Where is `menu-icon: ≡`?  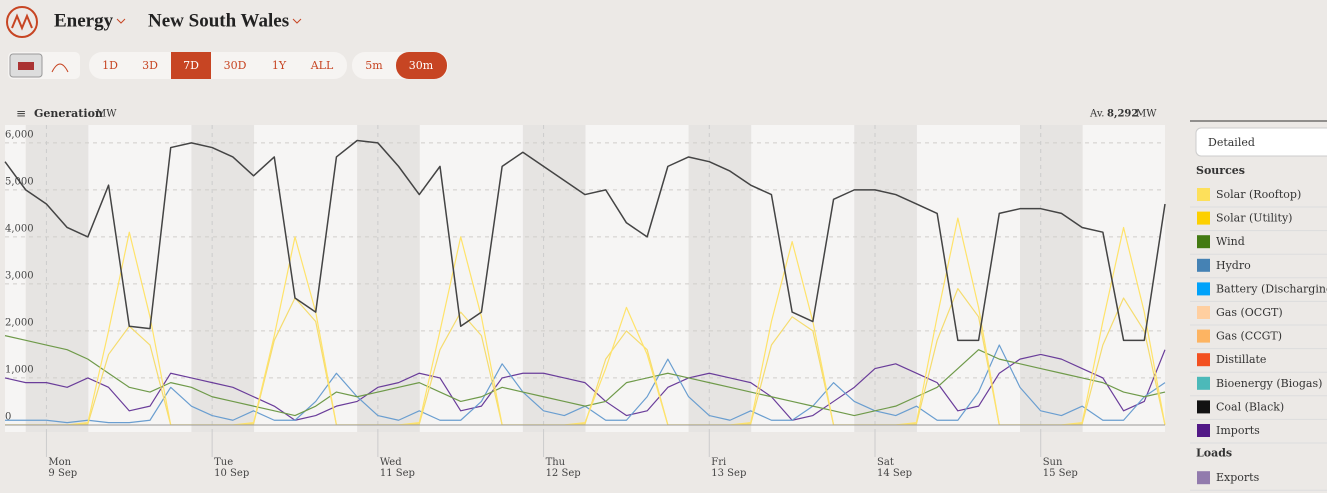 menu-icon: ≡ is located at coordinates (21, 114).